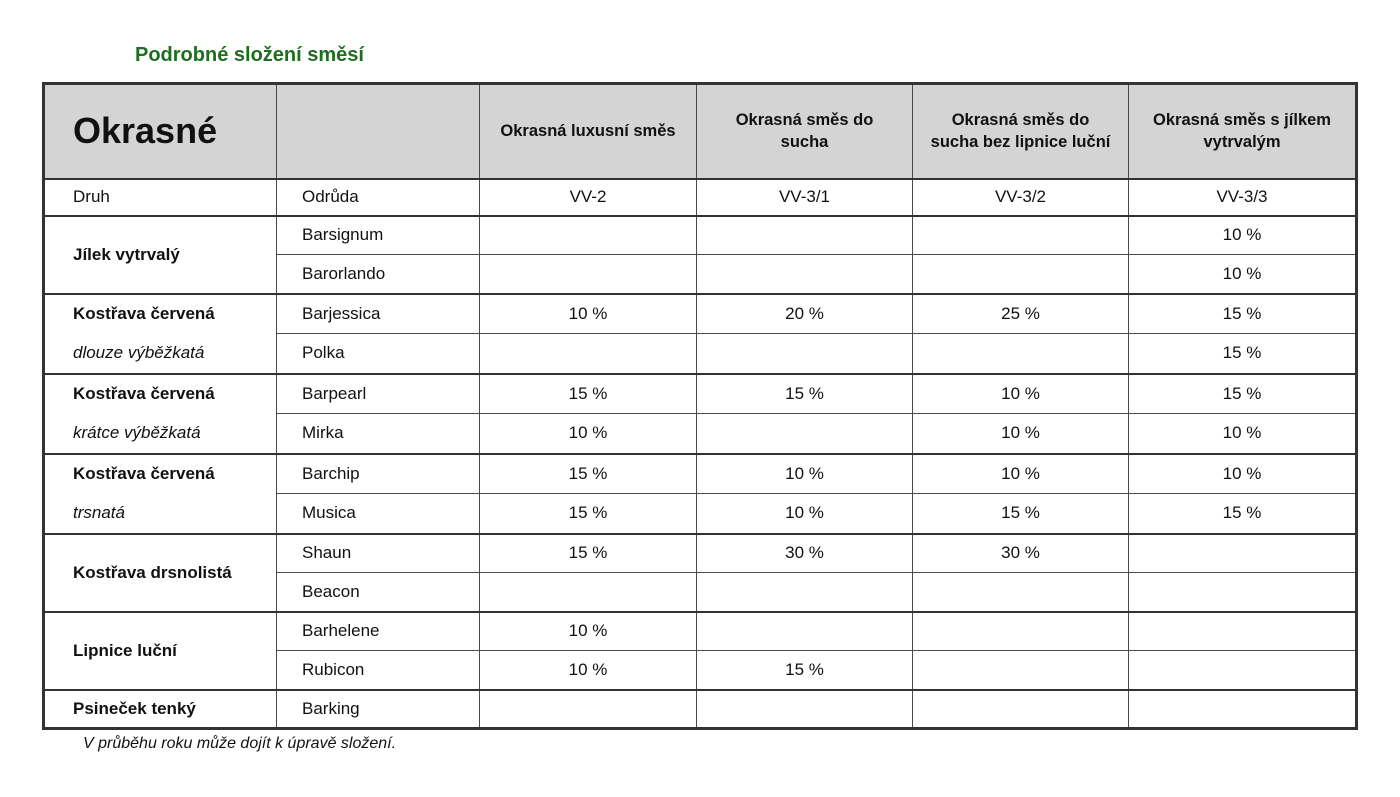 The width and height of the screenshot is (1400, 797). I want to click on mix-code-cell: VV-3/1, so click(804, 197).